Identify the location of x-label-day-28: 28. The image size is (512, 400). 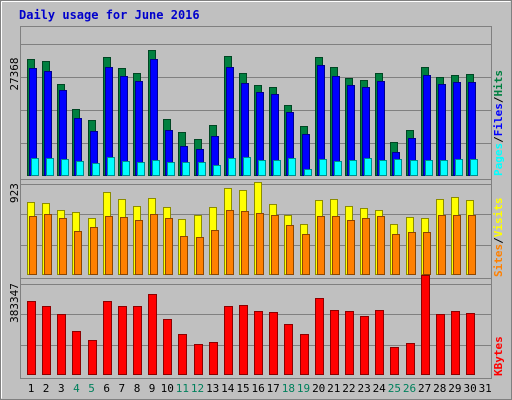
(439, 388).